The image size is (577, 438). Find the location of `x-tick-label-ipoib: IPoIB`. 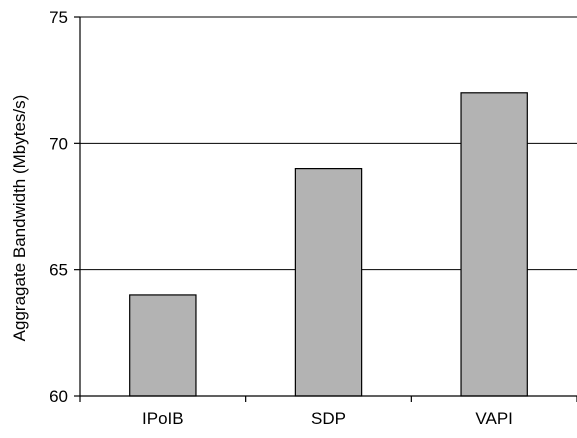

x-tick-label-ipoib: IPoIB is located at coordinates (163, 418).